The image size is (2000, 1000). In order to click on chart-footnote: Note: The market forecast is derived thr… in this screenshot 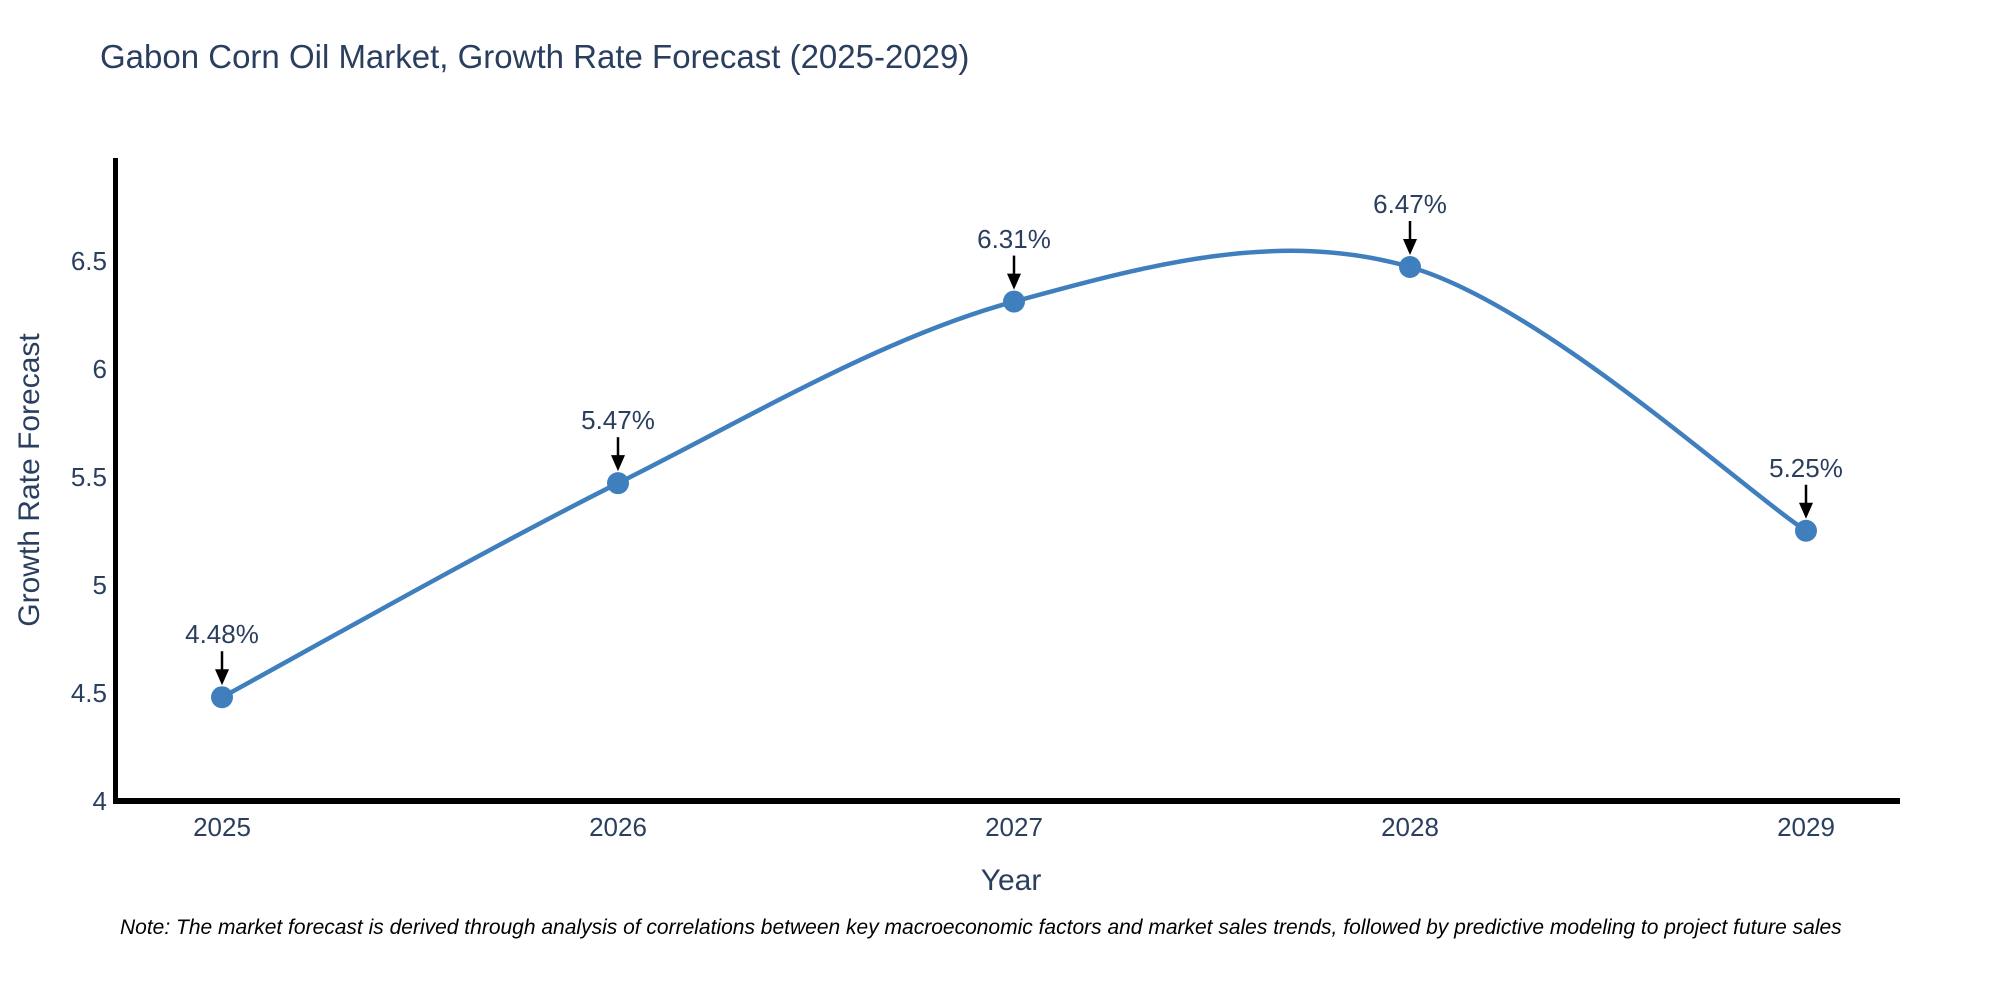, I will do `click(981, 927)`.